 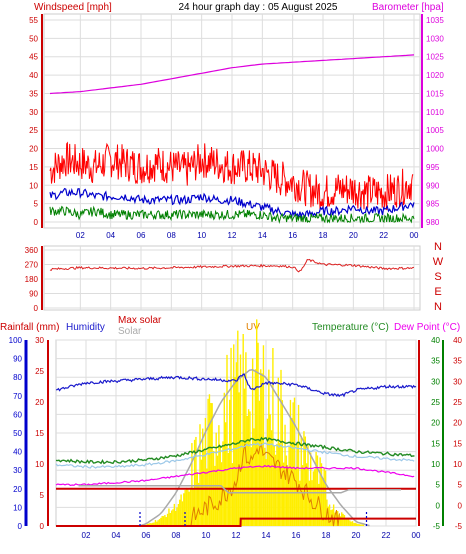 What do you see at coordinates (33, 38) in the screenshot?
I see `wind-y-tick: 50` at bounding box center [33, 38].